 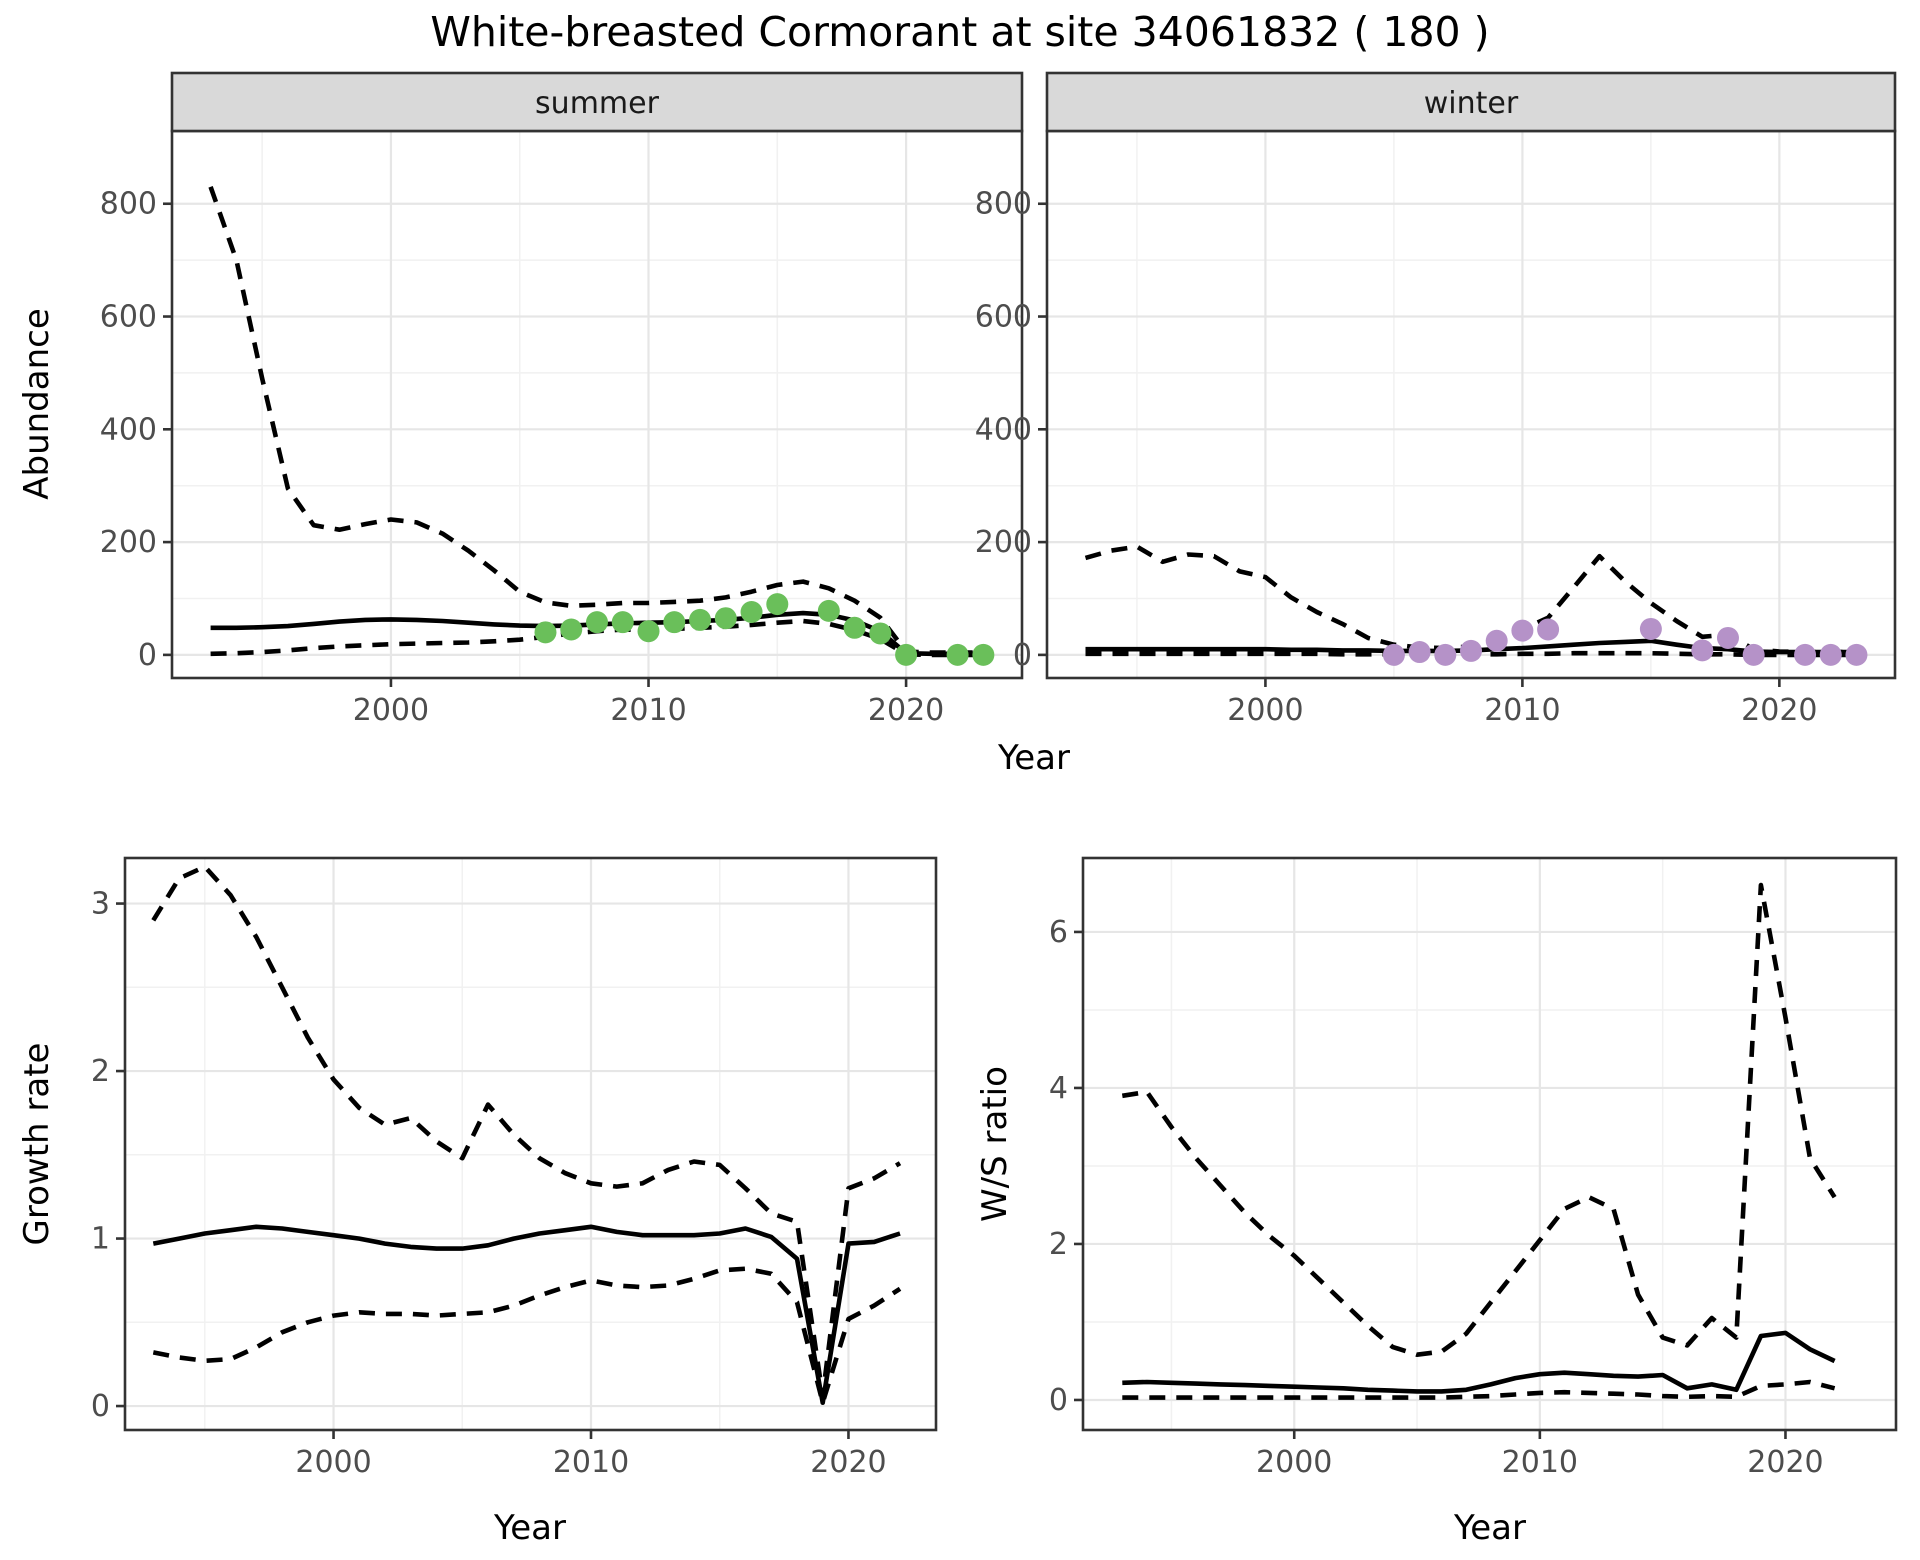 What do you see at coordinates (526, 1131) in the screenshot?
I see `series-upper-ci-growth-rate` at bounding box center [526, 1131].